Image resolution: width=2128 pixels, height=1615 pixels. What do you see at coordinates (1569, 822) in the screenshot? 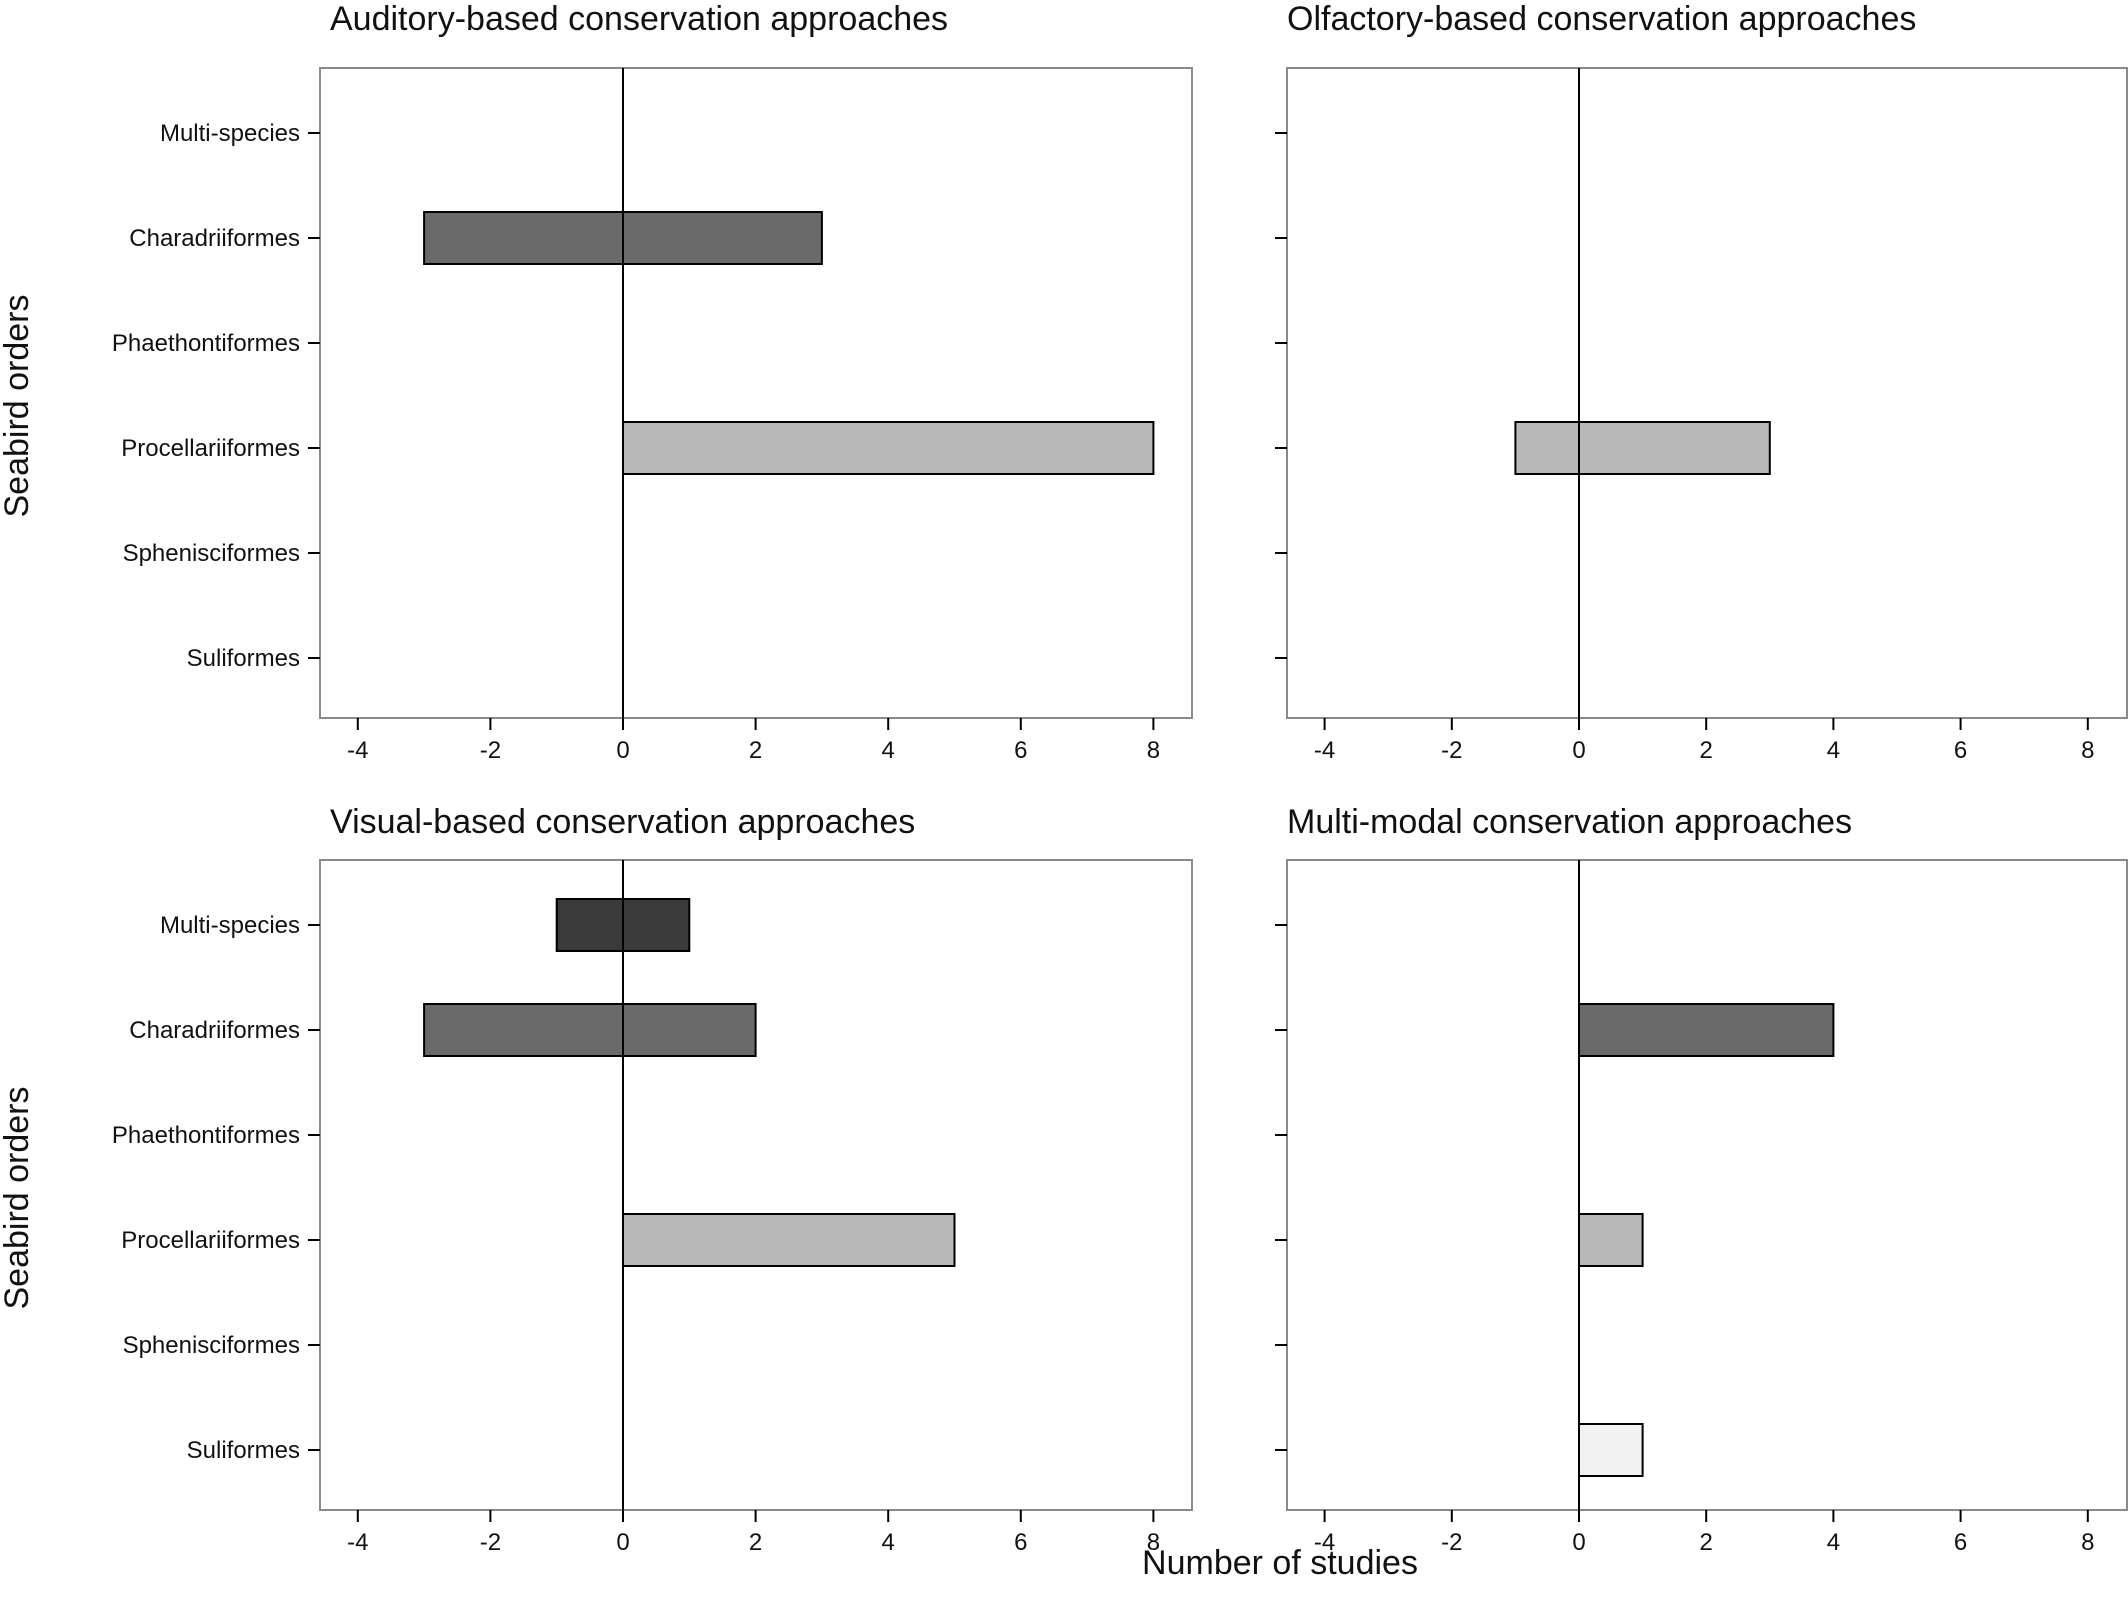
I see `panel-title: Multi-modal conservation approaches` at bounding box center [1569, 822].